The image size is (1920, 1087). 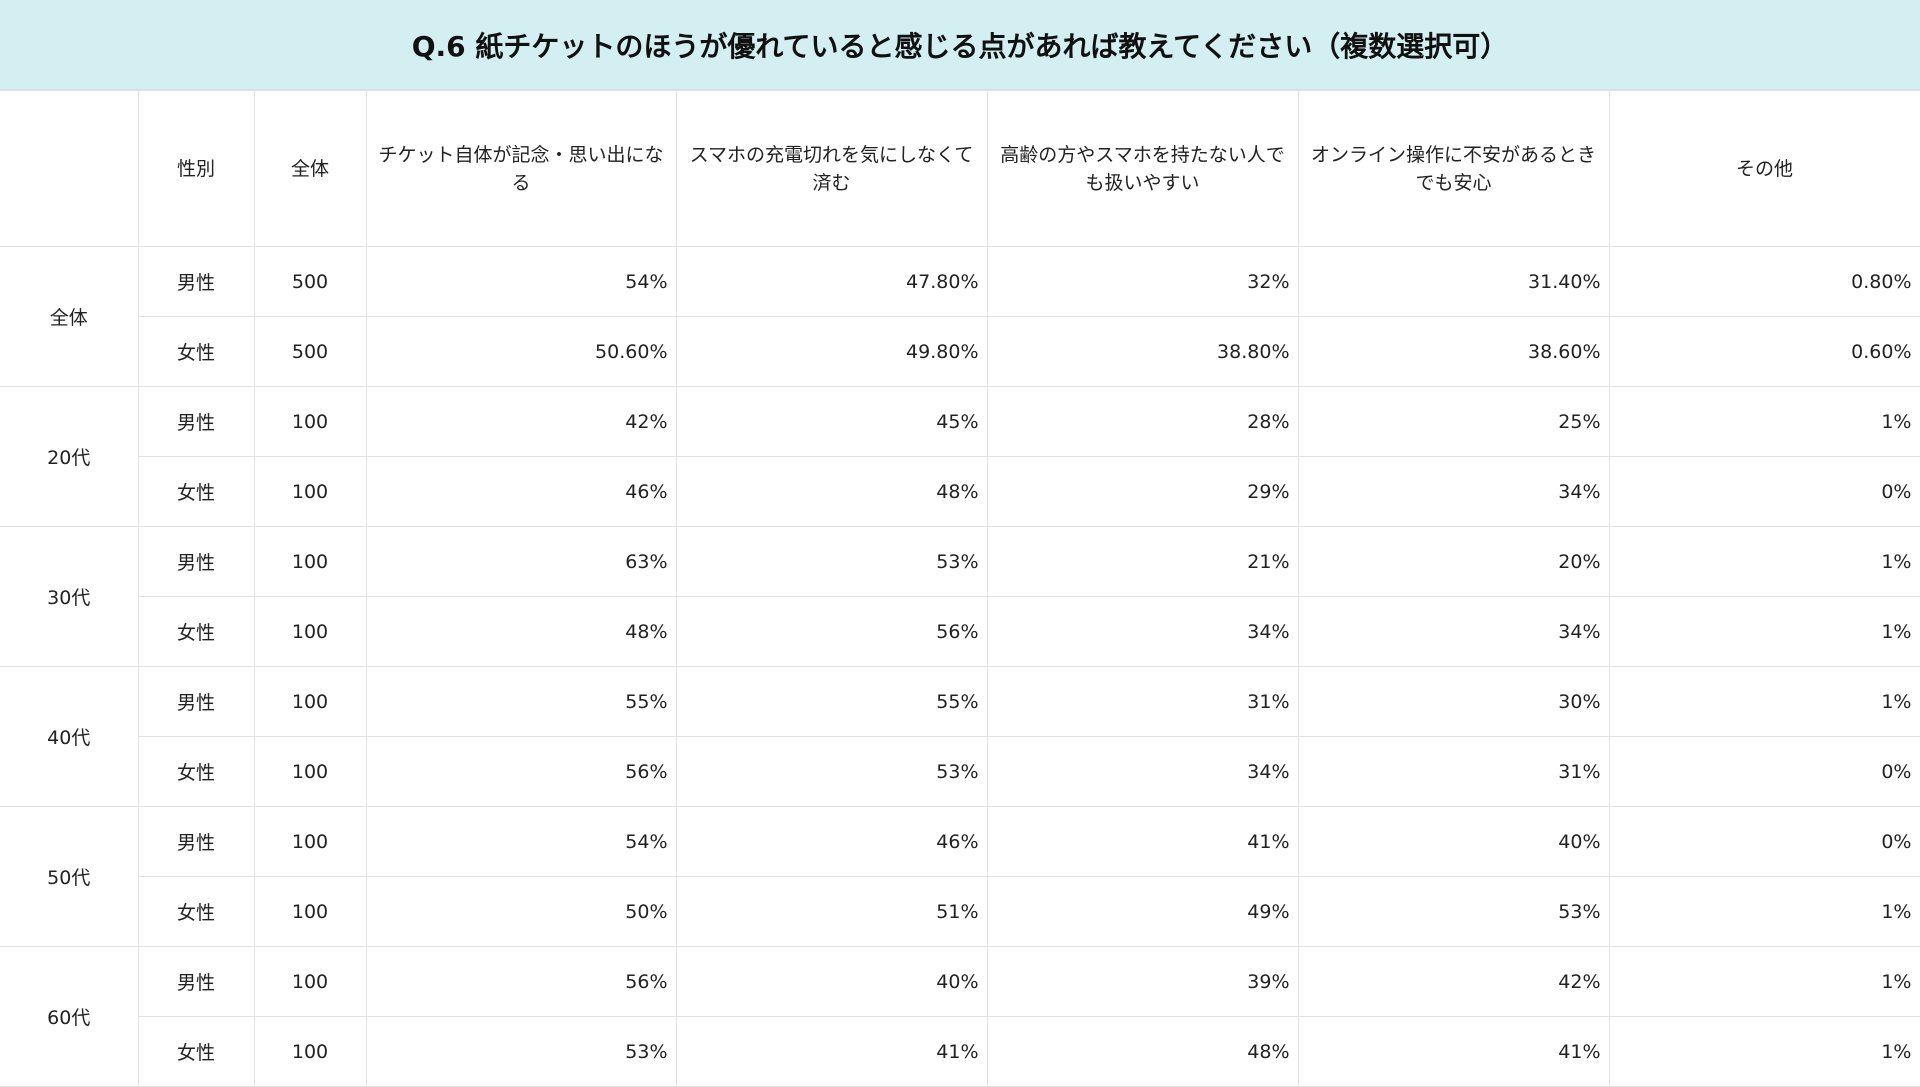 What do you see at coordinates (521, 351) in the screenshot?
I see `value-cell: 50.60%` at bounding box center [521, 351].